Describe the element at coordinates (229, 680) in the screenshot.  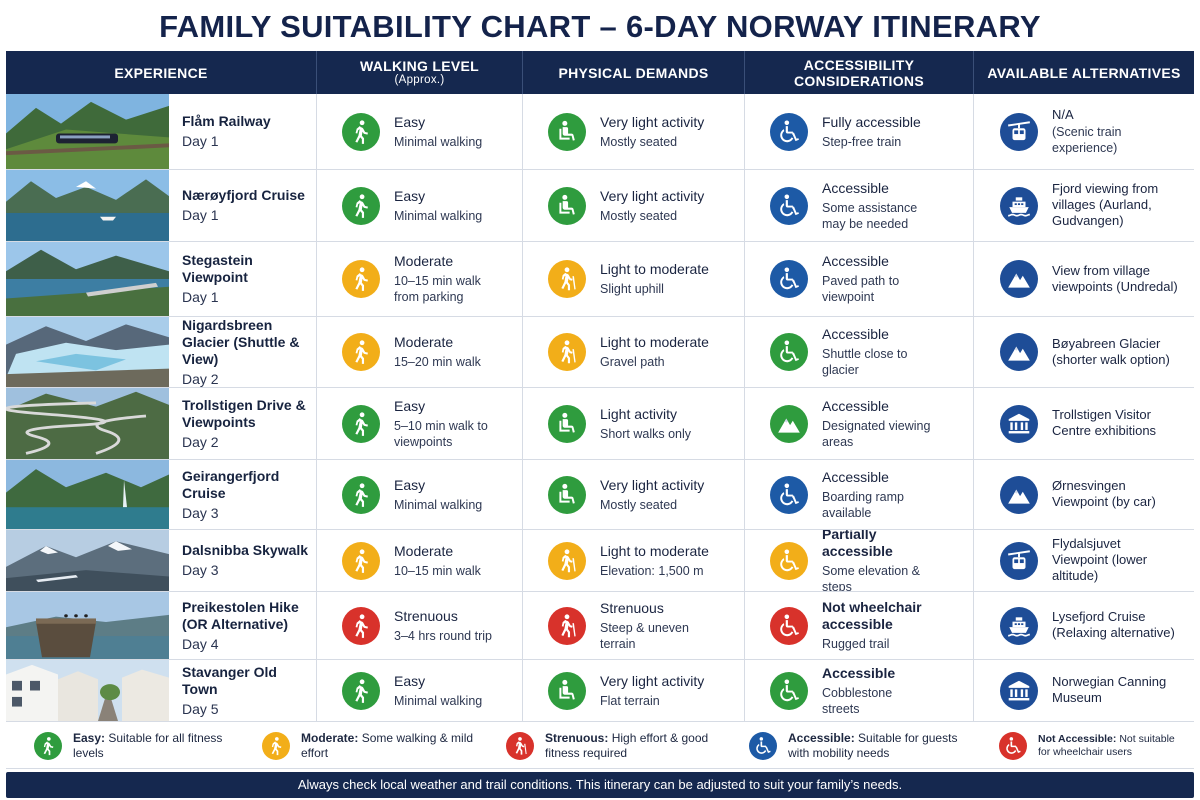
I see `experience-name: Stavanger Old Town` at that location.